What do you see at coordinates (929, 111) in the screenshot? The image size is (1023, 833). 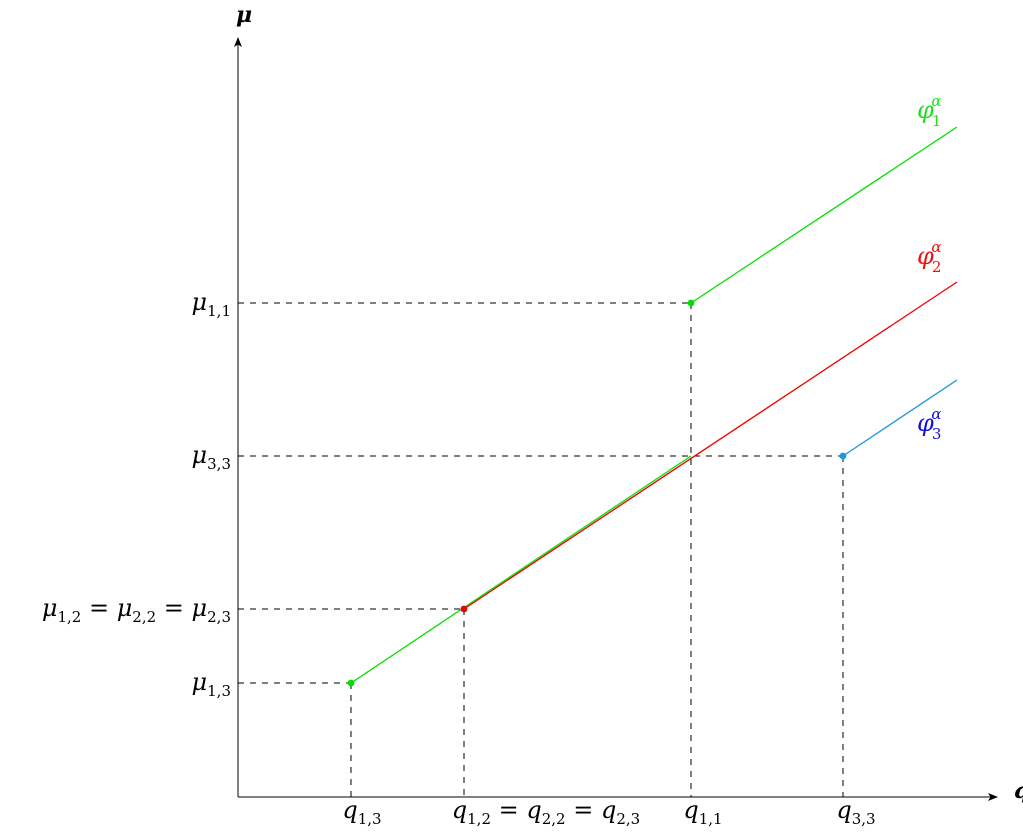 I see `label-phi1: φ1α` at bounding box center [929, 111].